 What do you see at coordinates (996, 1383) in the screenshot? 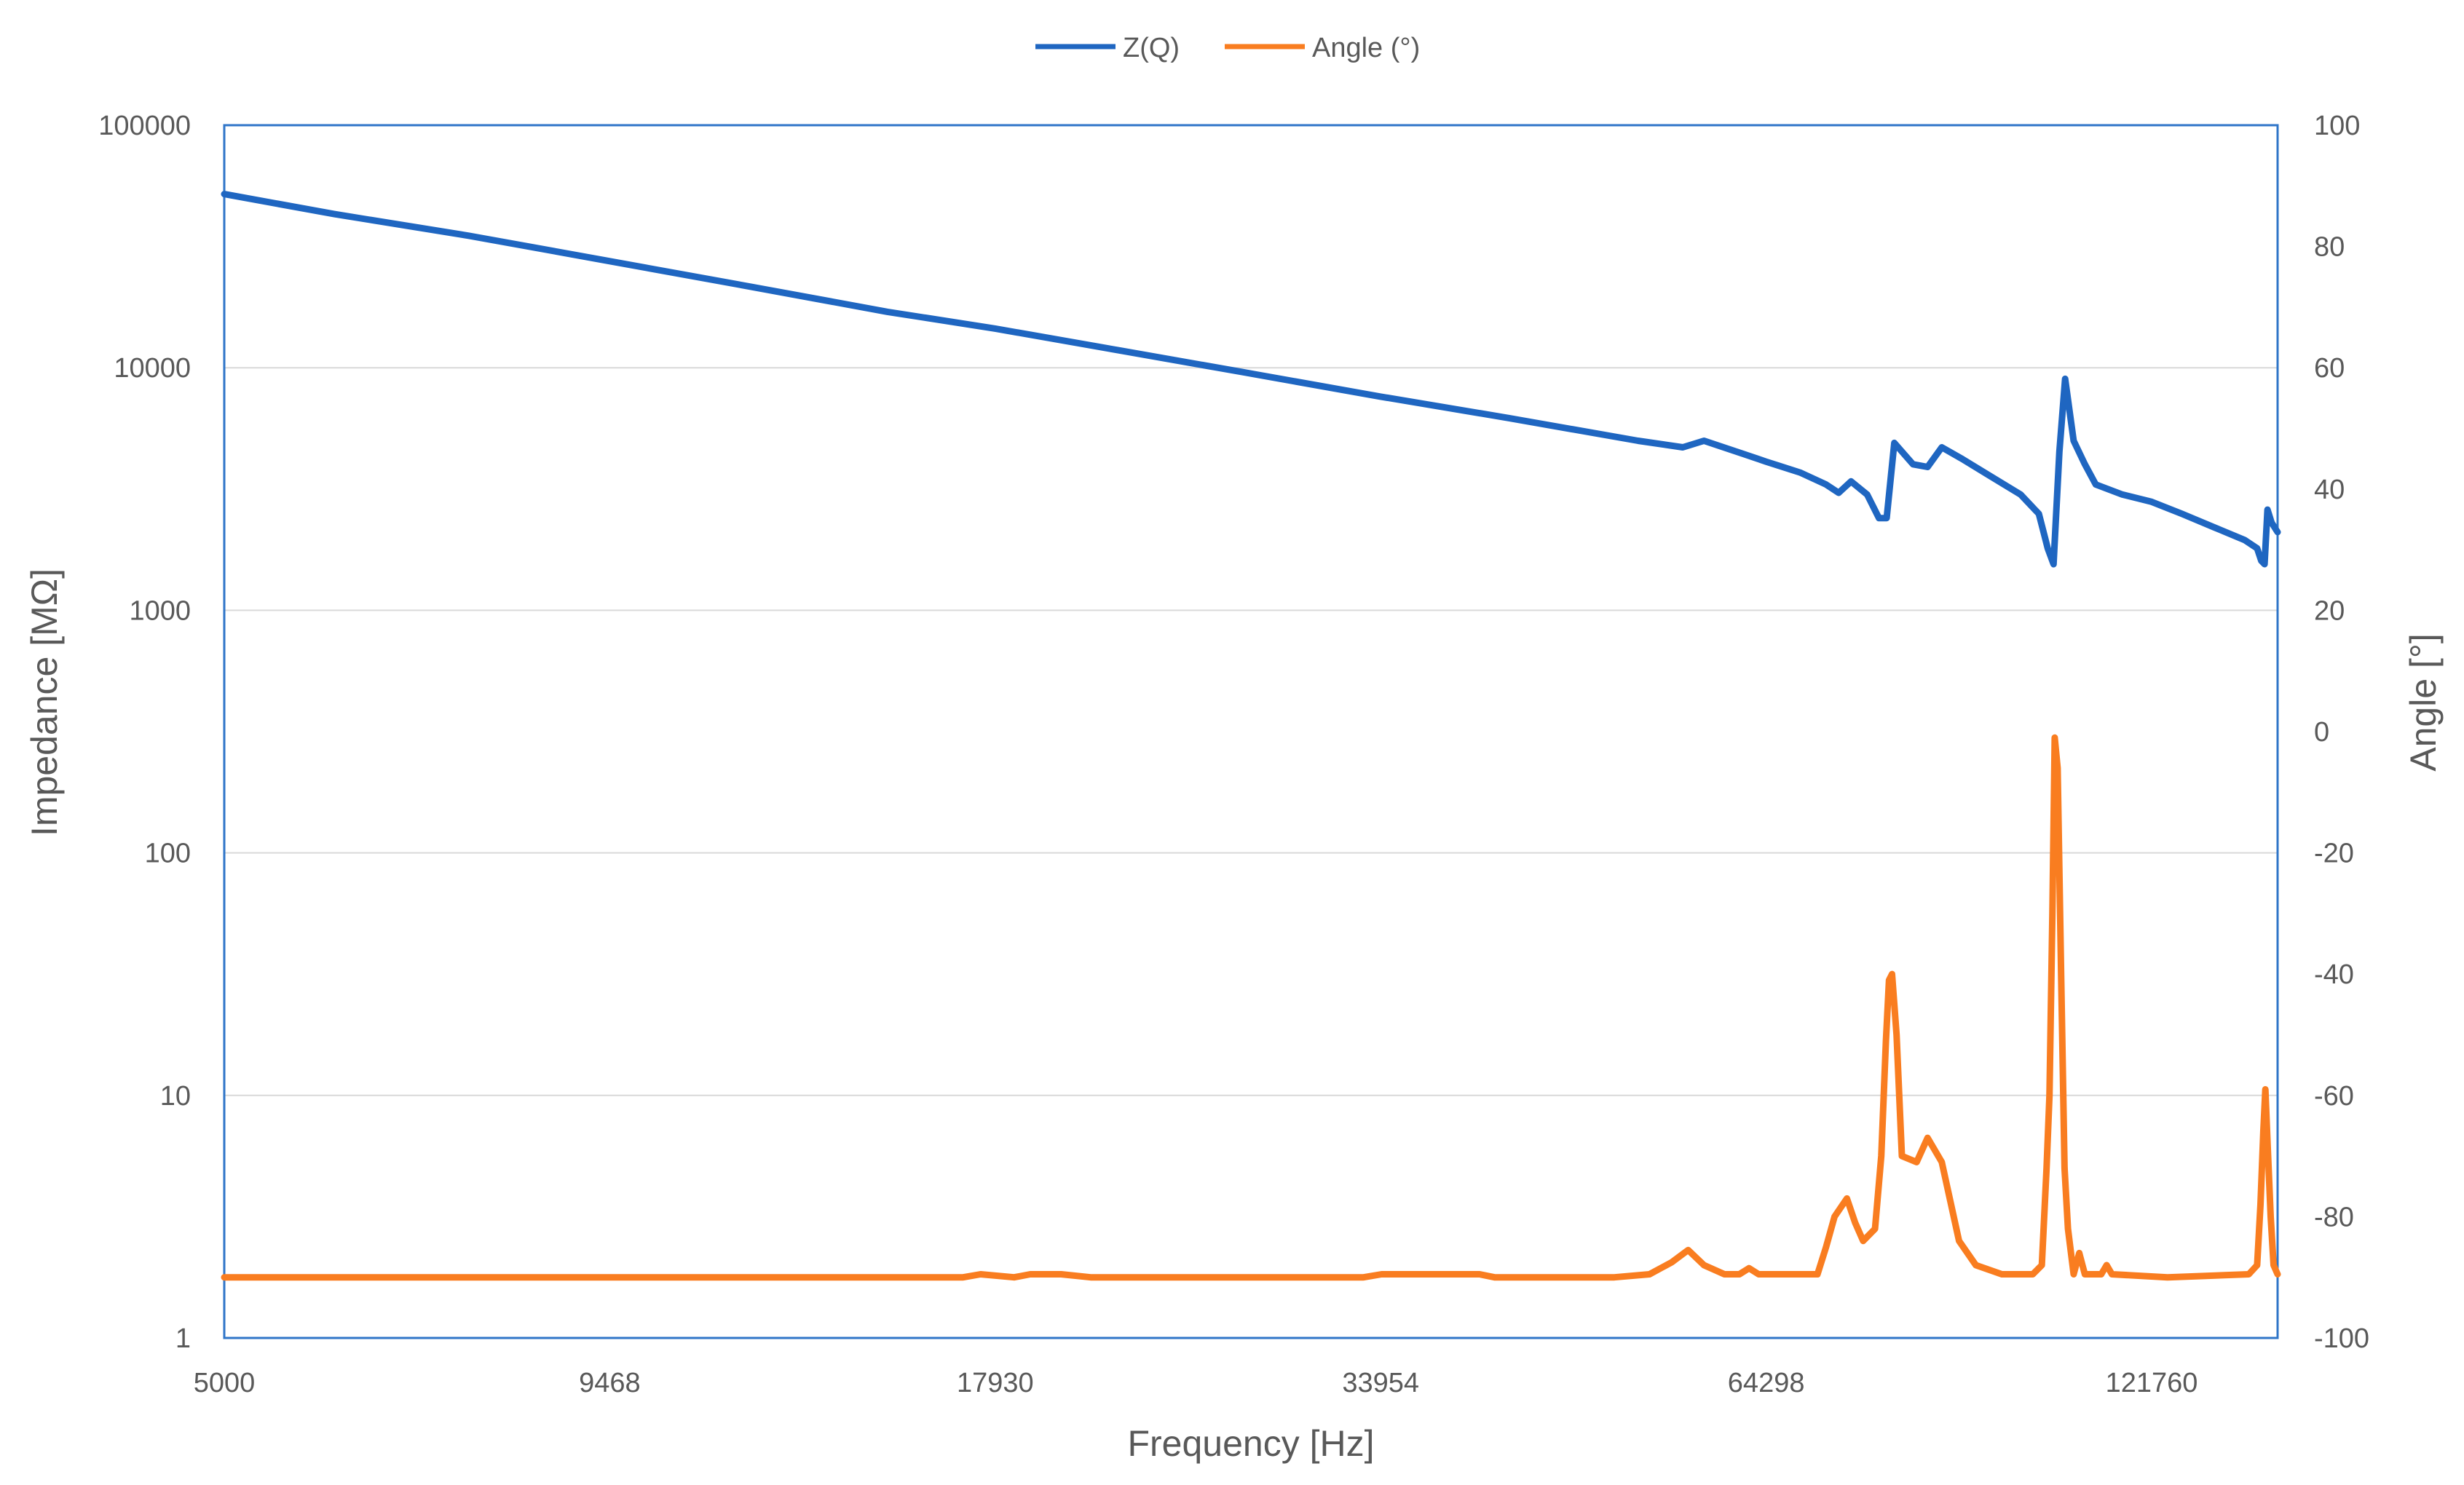
I see `x-tick-label: 17930` at bounding box center [996, 1383].